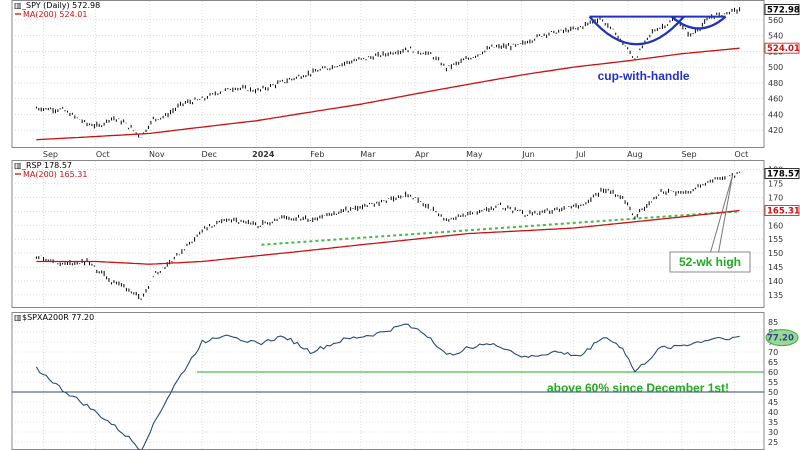 The height and width of the screenshot is (450, 800). What do you see at coordinates (208, 154) in the screenshot?
I see `x-tick-label-3: Dec` at bounding box center [208, 154].